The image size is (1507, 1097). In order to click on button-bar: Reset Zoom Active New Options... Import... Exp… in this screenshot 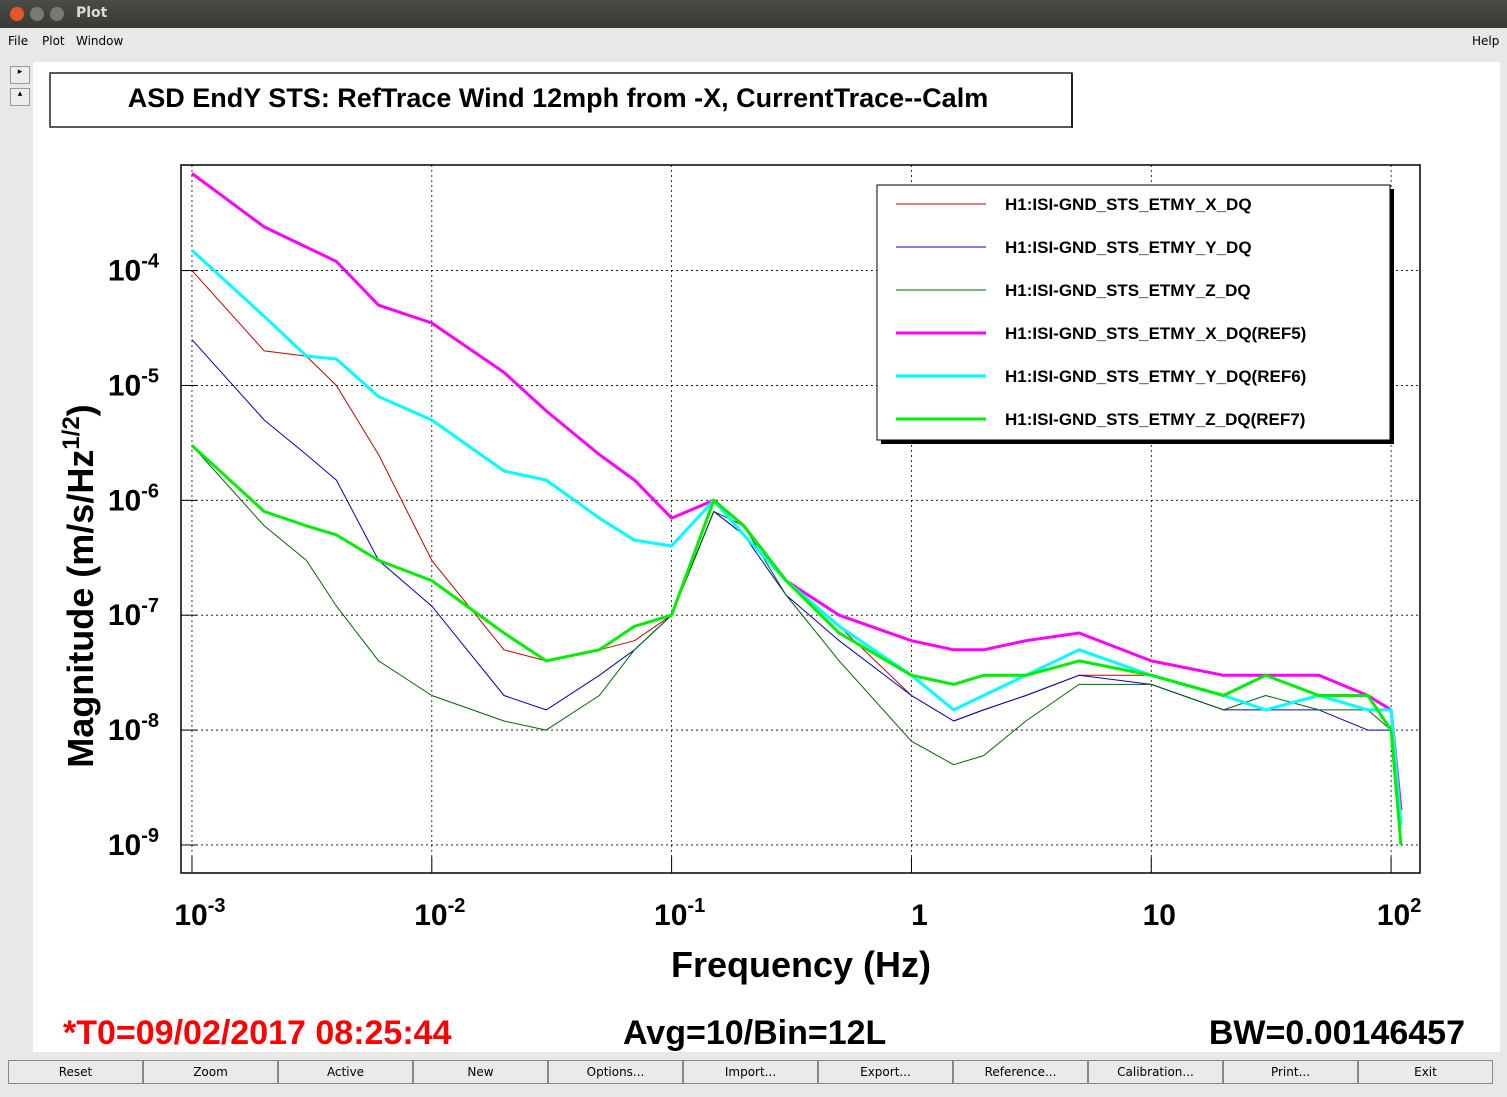, I will do `click(750, 1072)`.